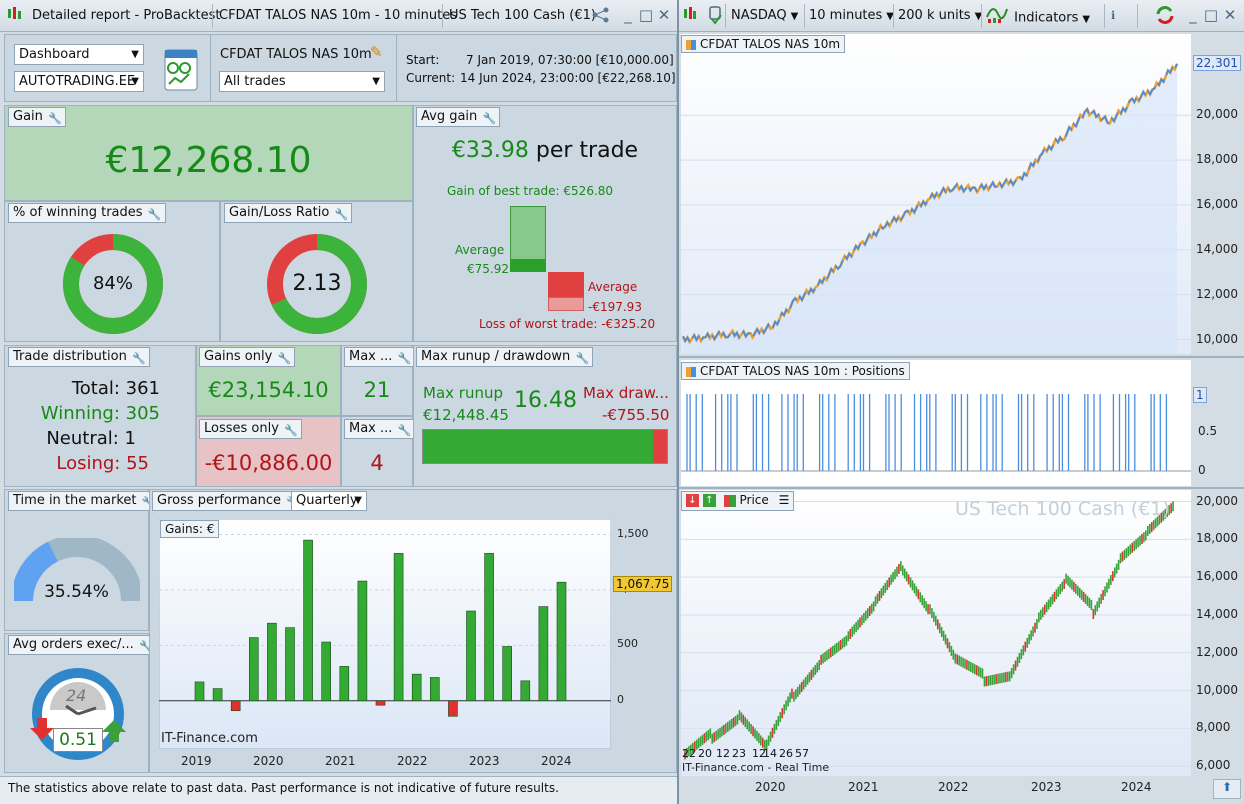 Image resolution: width=1244 pixels, height=804 pixels. Describe the element at coordinates (692, 500) in the screenshot. I see `order-down-icon: ↓` at that location.